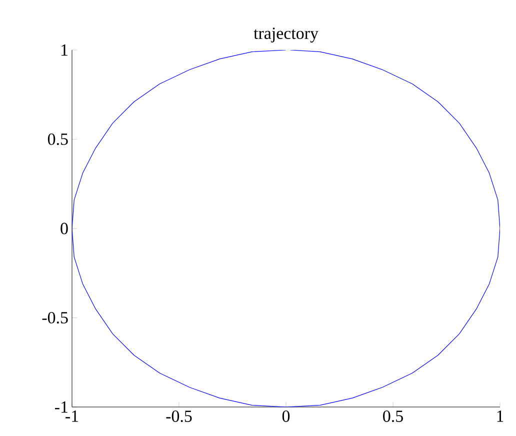 The width and height of the screenshot is (516, 436). Describe the element at coordinates (286, 416) in the screenshot. I see `x-tick-label: 0` at that location.